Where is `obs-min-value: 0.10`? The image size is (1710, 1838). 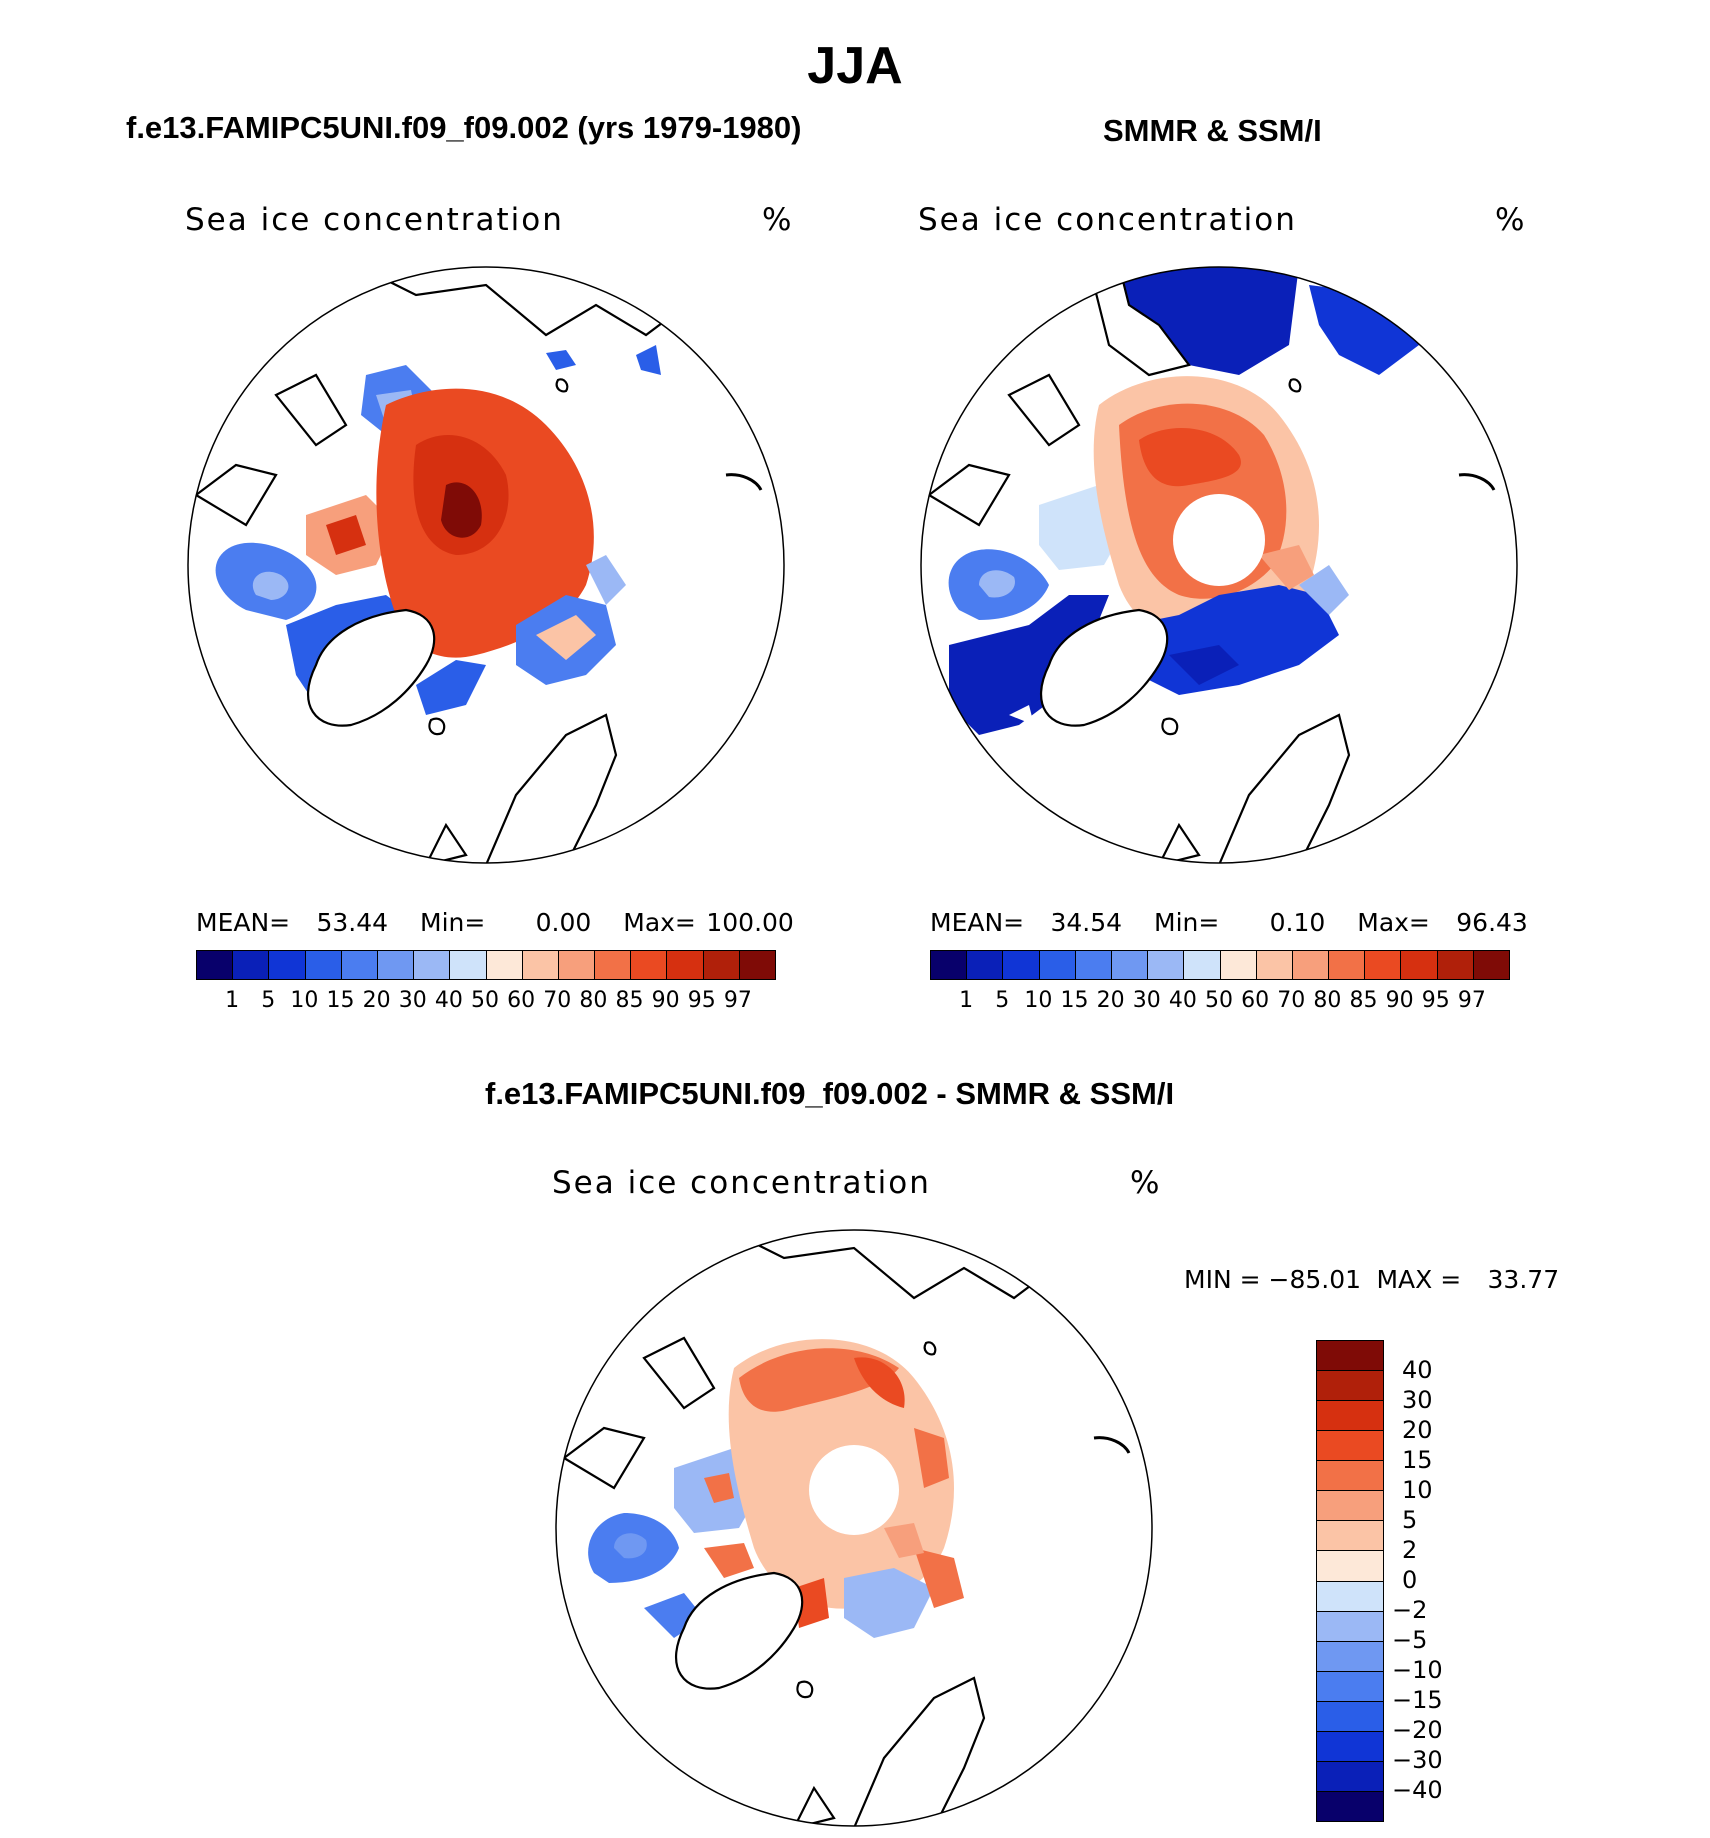 obs-min-value: 0.10 is located at coordinates (1297, 922).